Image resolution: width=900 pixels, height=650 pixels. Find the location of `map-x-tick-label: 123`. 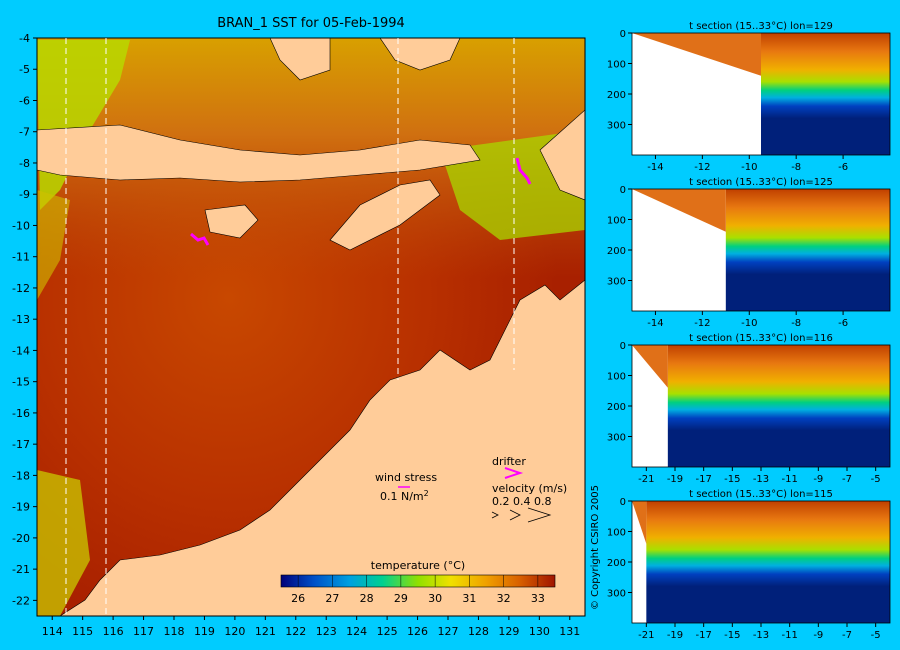

map-x-tick-label: 123 is located at coordinates (326, 631).